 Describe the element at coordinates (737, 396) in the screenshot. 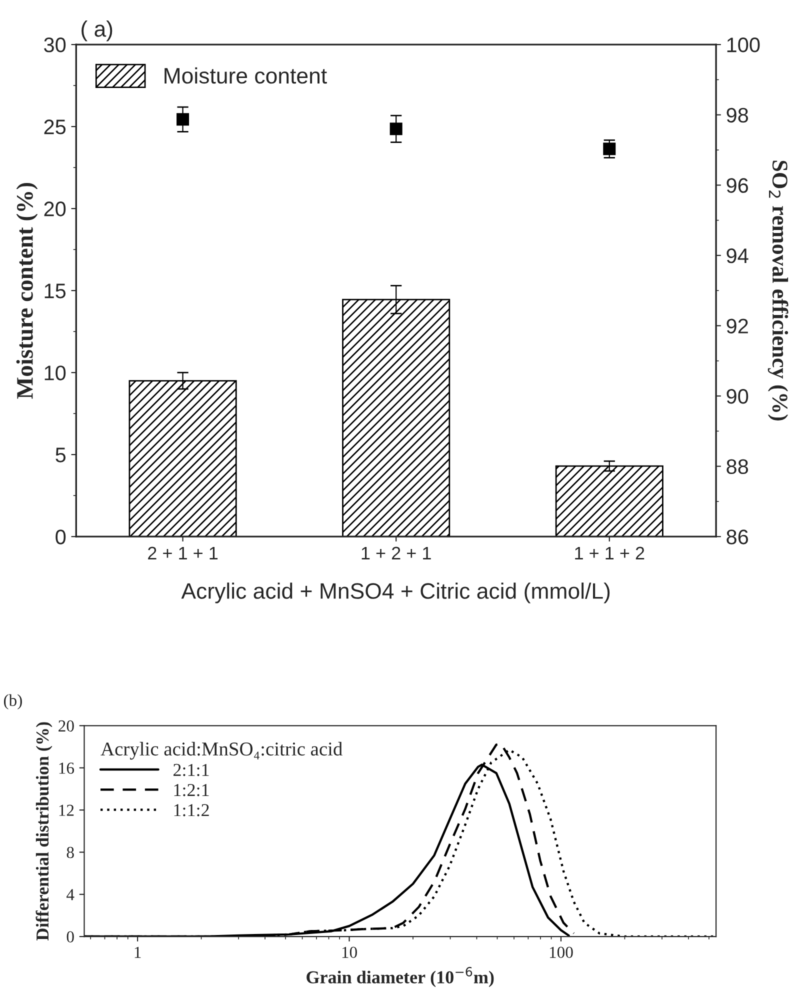

I see `y2-tick-label: 90` at that location.